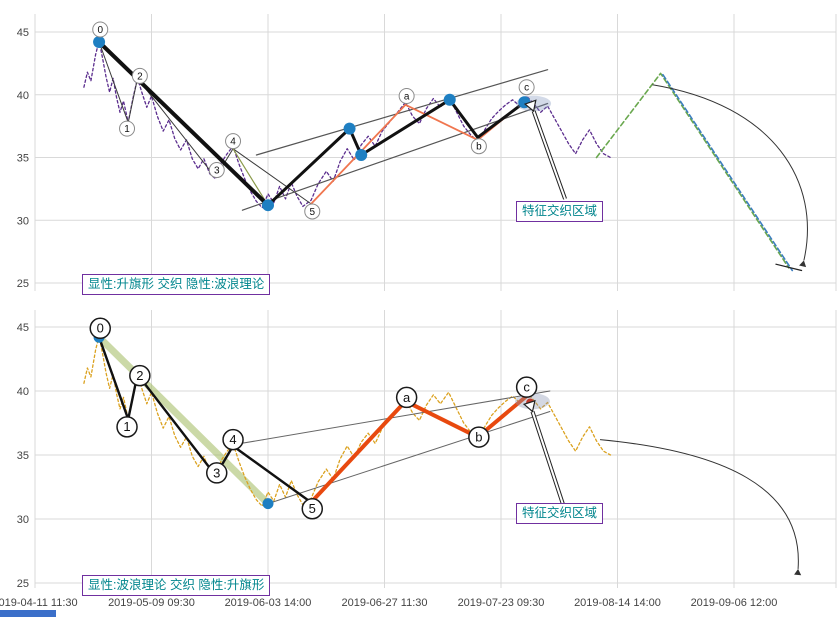 Image resolution: width=839 pixels, height=617 pixels. I want to click on x-tick-label: 2019-07-23 09:30, so click(501, 603).